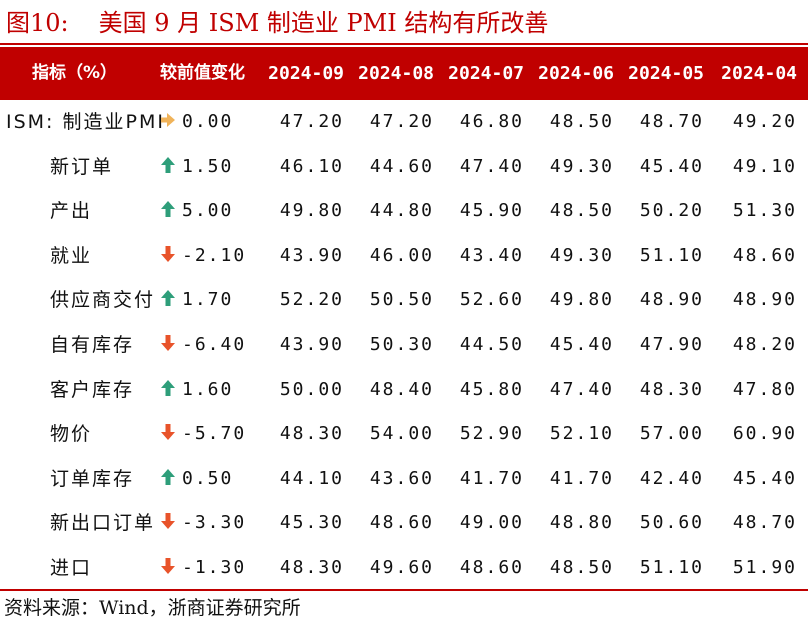 This screenshot has height=627, width=811. What do you see at coordinates (311, 478) in the screenshot?
I see `value-cell: 44.10` at bounding box center [311, 478].